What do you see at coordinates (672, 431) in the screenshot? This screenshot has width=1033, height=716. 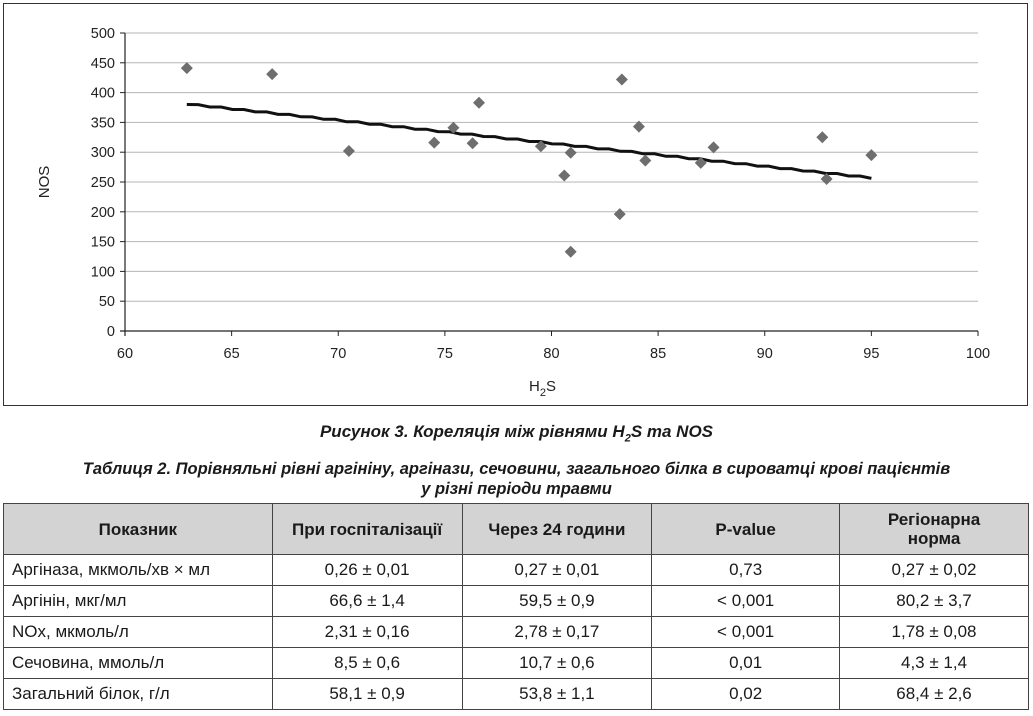 I see `figure-caption-text-end: S та NOS` at bounding box center [672, 431].